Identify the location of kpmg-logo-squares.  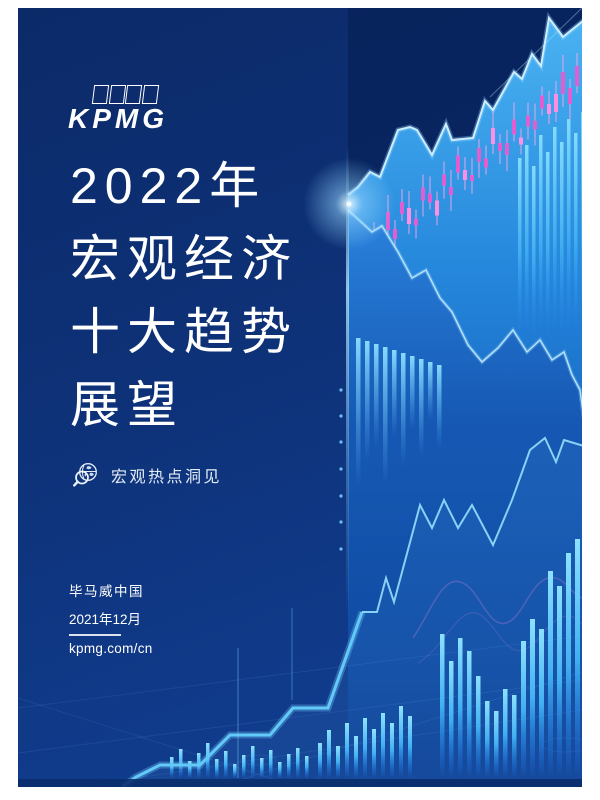
(129, 94).